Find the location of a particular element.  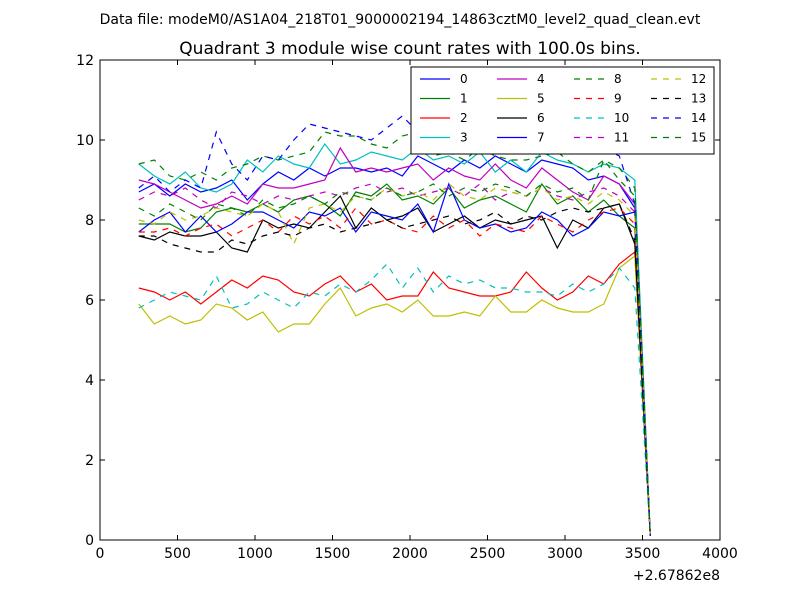

y-tick-label: 10 is located at coordinates (85, 141).